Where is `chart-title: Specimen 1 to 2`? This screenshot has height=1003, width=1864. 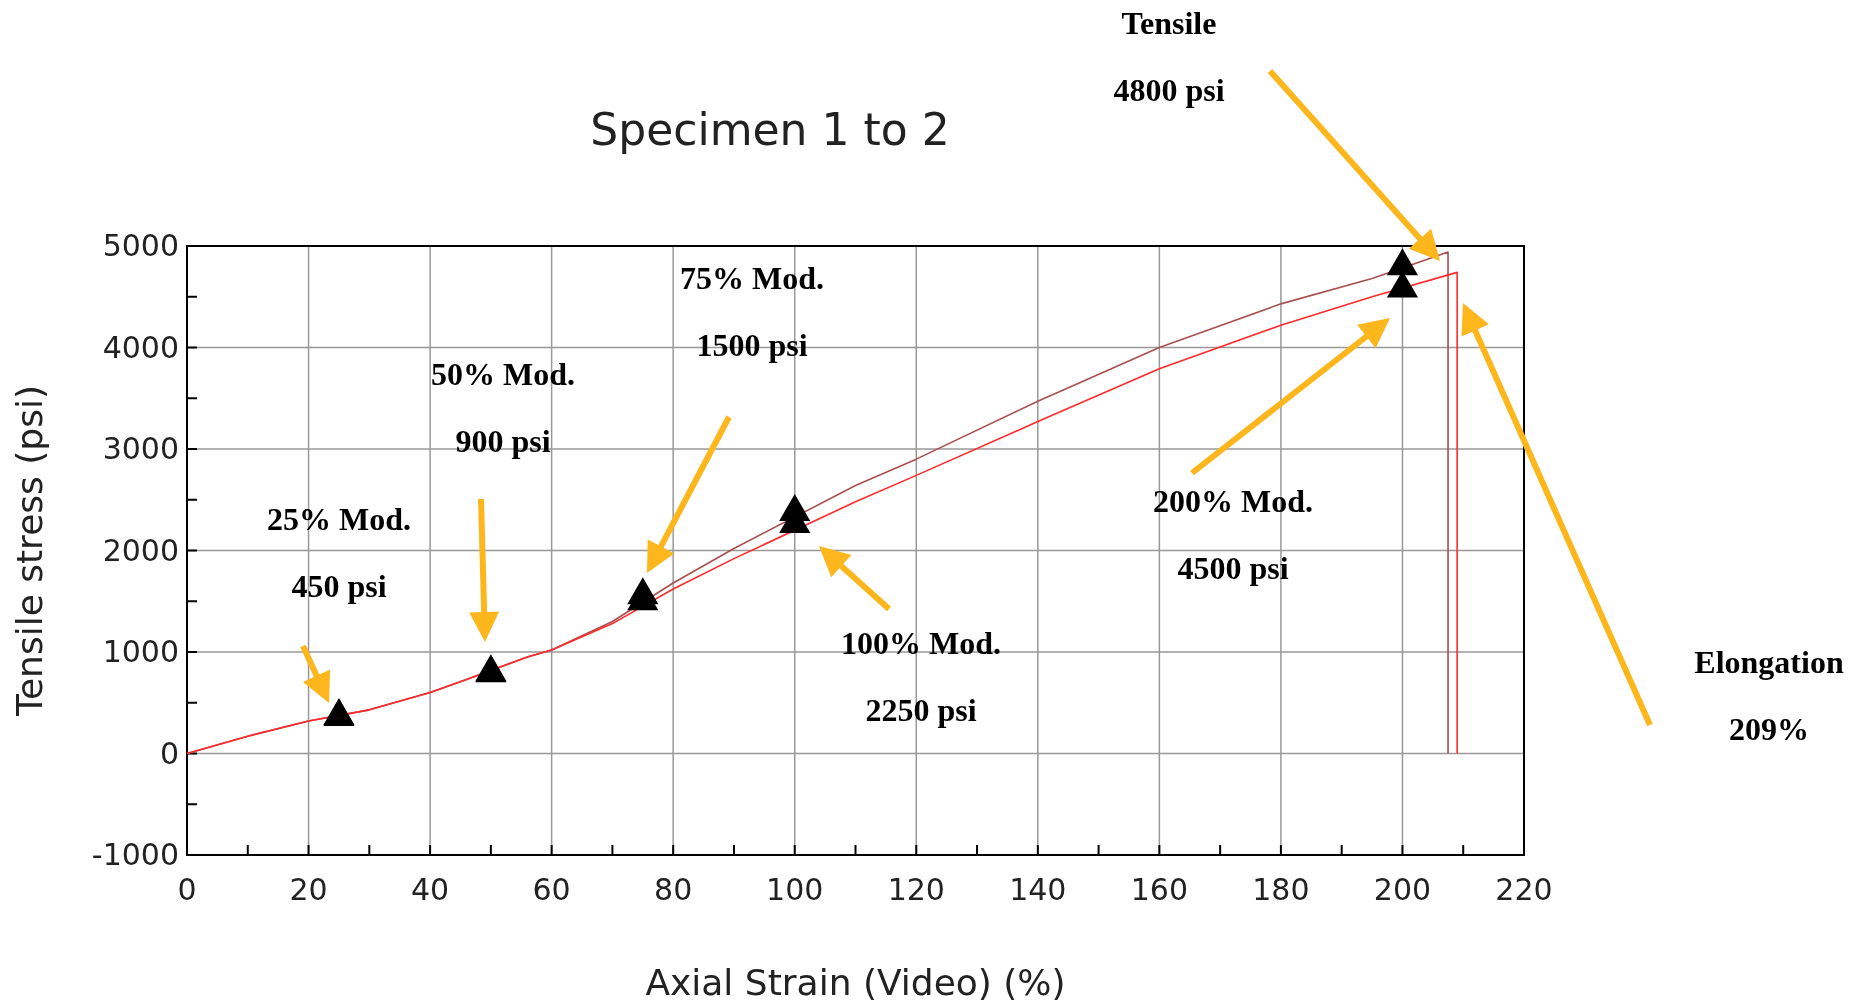 chart-title: Specimen 1 to 2 is located at coordinates (770, 129).